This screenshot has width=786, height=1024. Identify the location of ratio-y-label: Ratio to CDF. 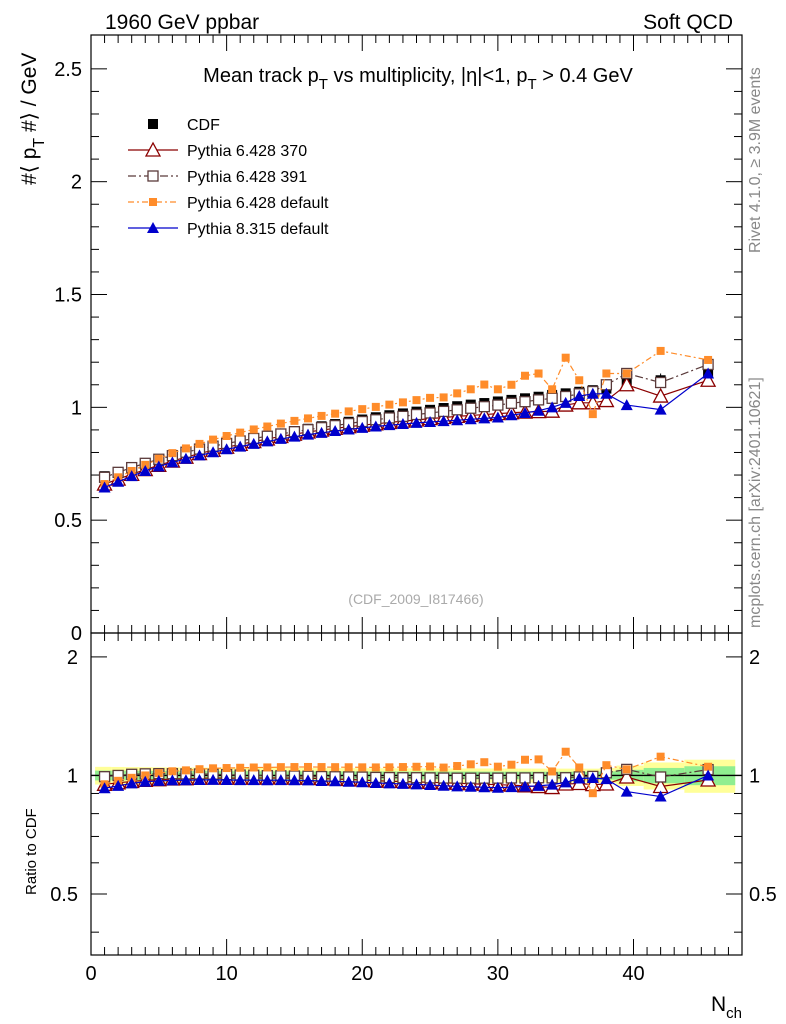
(31, 851).